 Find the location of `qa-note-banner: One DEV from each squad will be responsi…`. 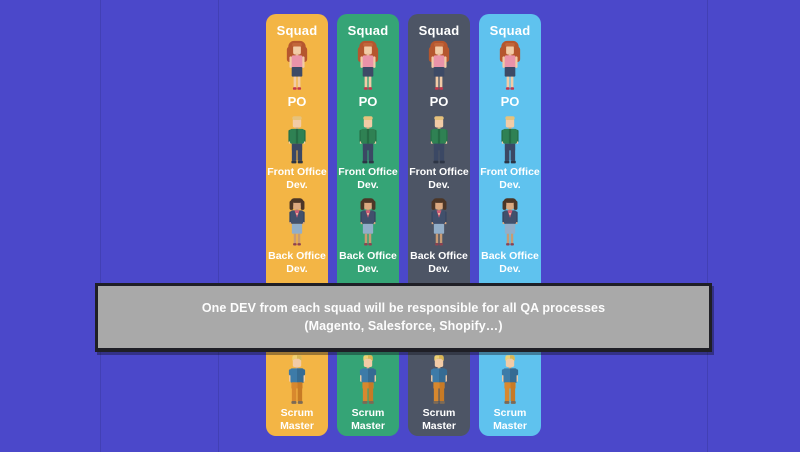

qa-note-banner: One DEV from each squad will be responsi… is located at coordinates (403, 317).